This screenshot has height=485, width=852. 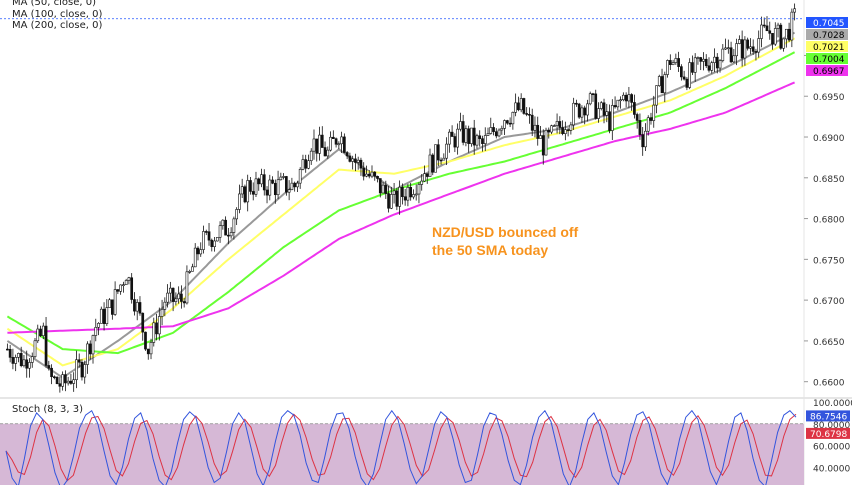 What do you see at coordinates (831, 469) in the screenshot?
I see `stochastic-tick-label: 40.0000` at bounding box center [831, 469].